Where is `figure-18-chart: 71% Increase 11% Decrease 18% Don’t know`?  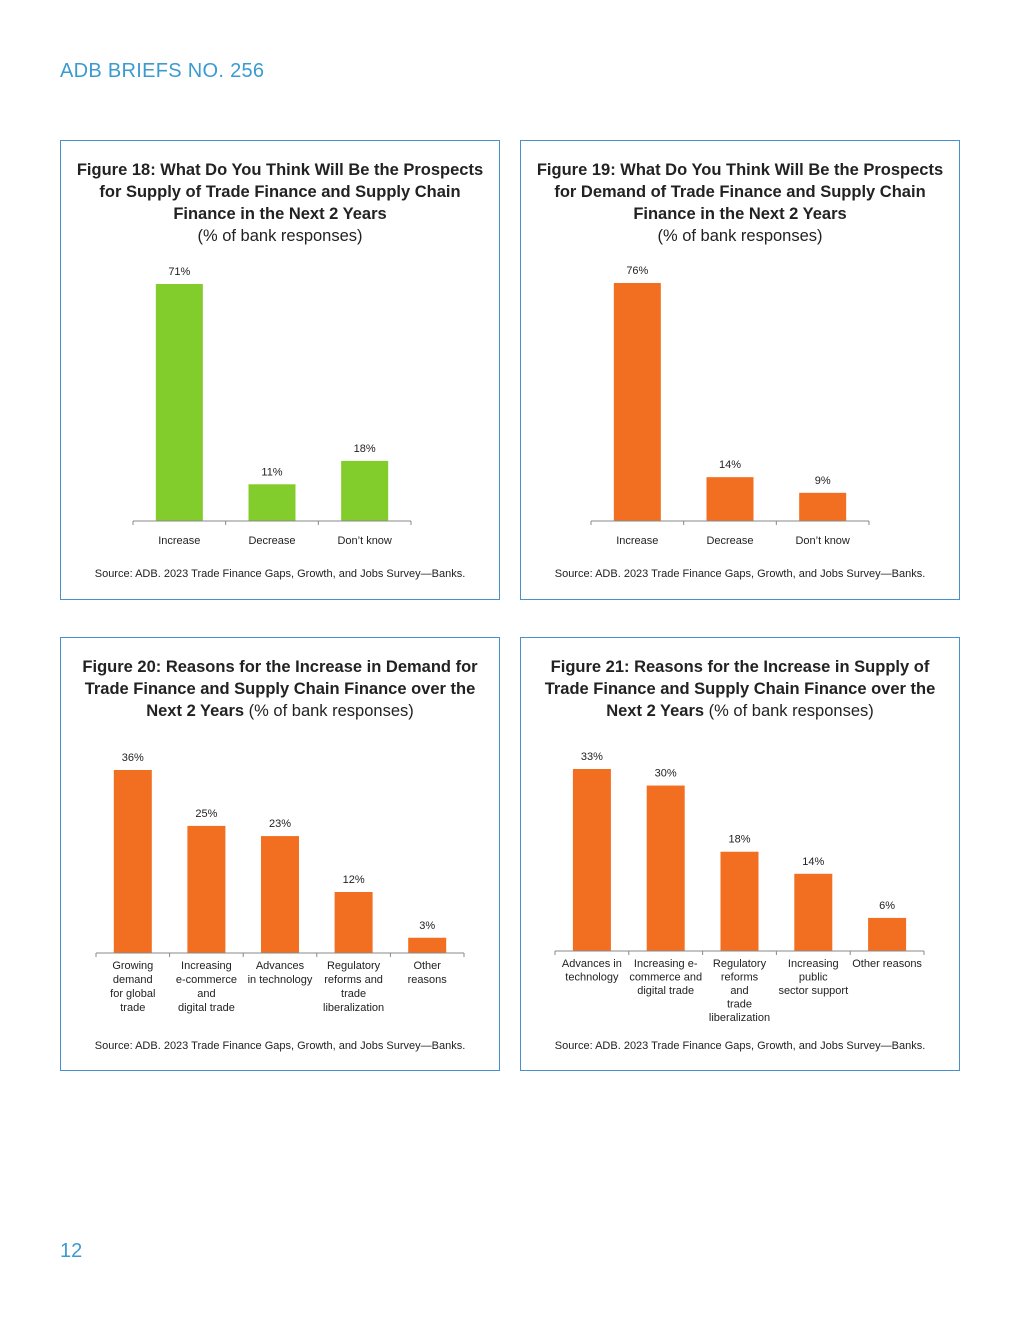
figure-18-chart: 71% Increase 11% Decrease 18% Don’t know is located at coordinates (272, 406).